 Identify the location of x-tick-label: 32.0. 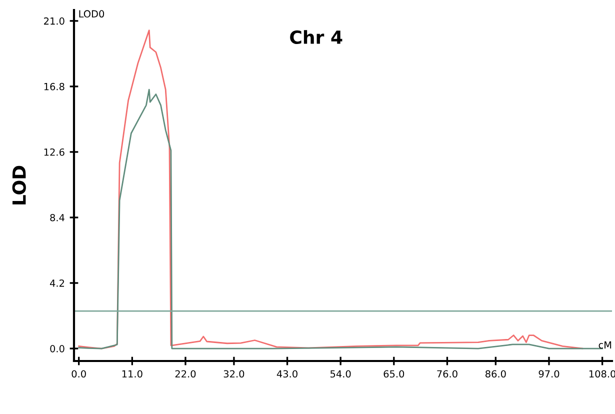
(234, 374).